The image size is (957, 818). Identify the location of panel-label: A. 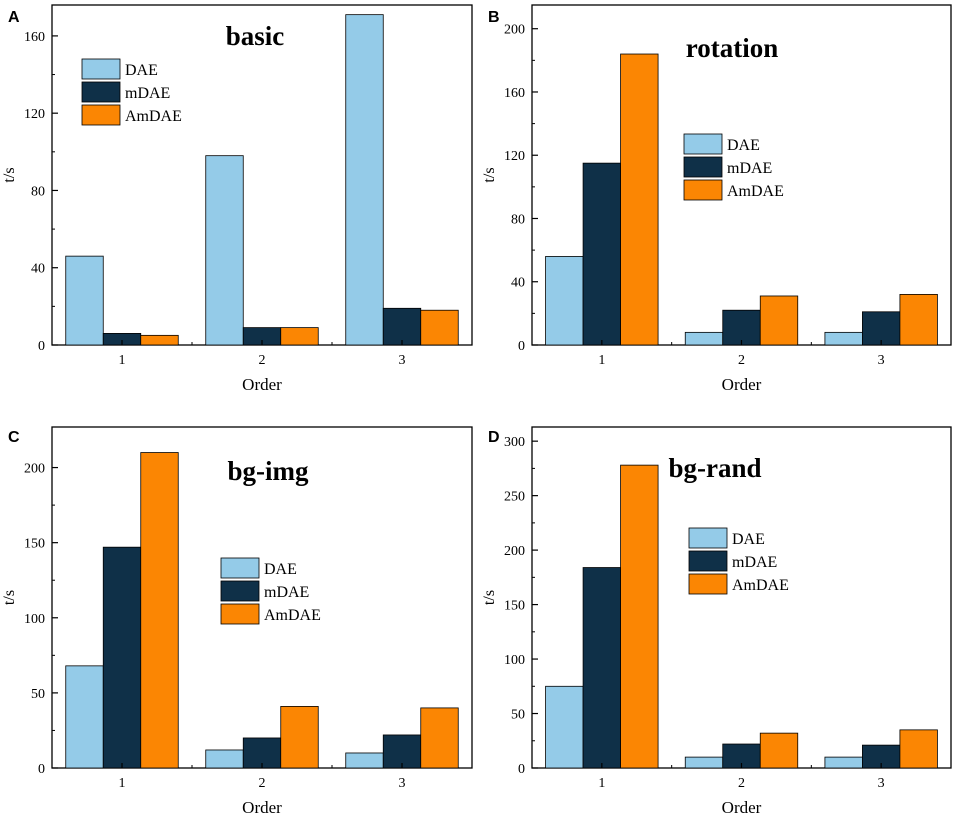
(14, 17).